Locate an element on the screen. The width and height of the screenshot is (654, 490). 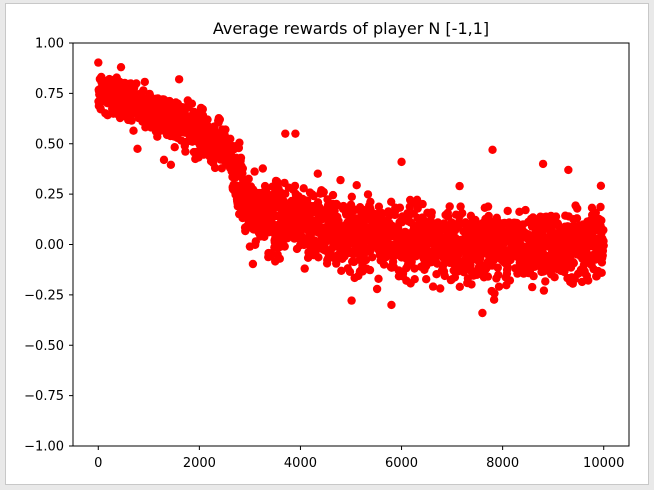
x-tick-label: 2000 is located at coordinates (199, 463).